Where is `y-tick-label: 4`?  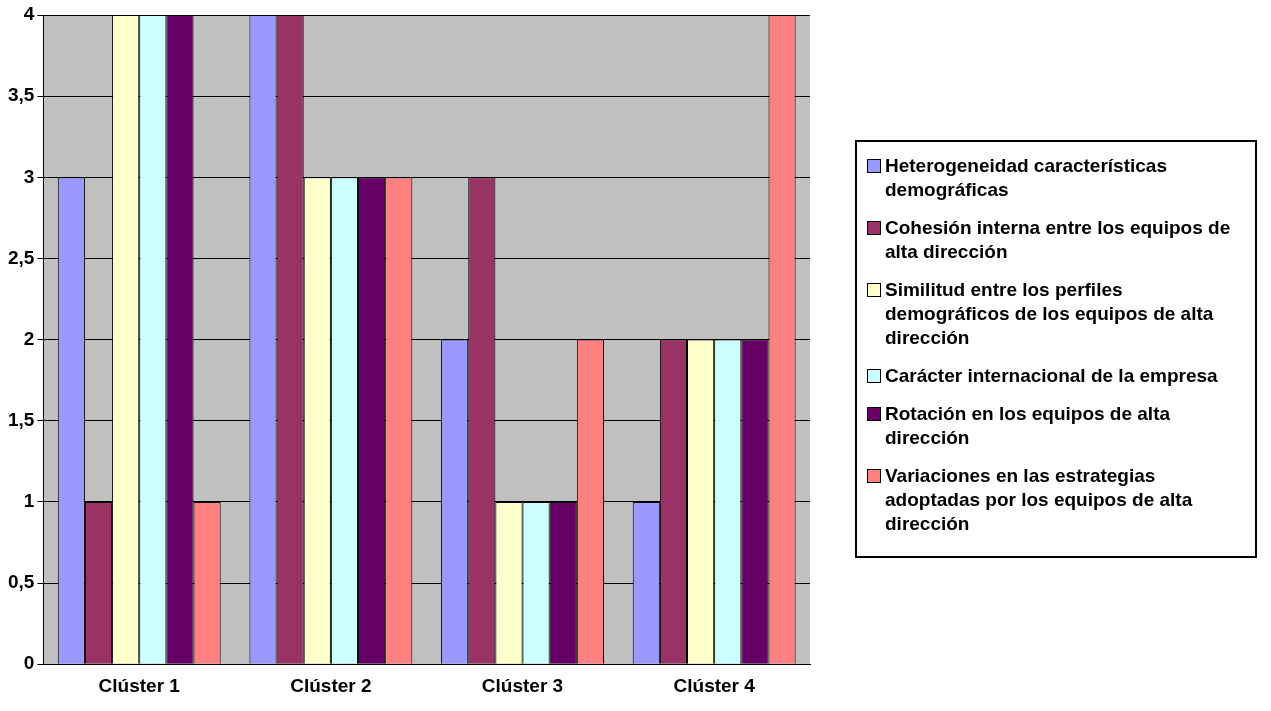 y-tick-label: 4 is located at coordinates (29, 14).